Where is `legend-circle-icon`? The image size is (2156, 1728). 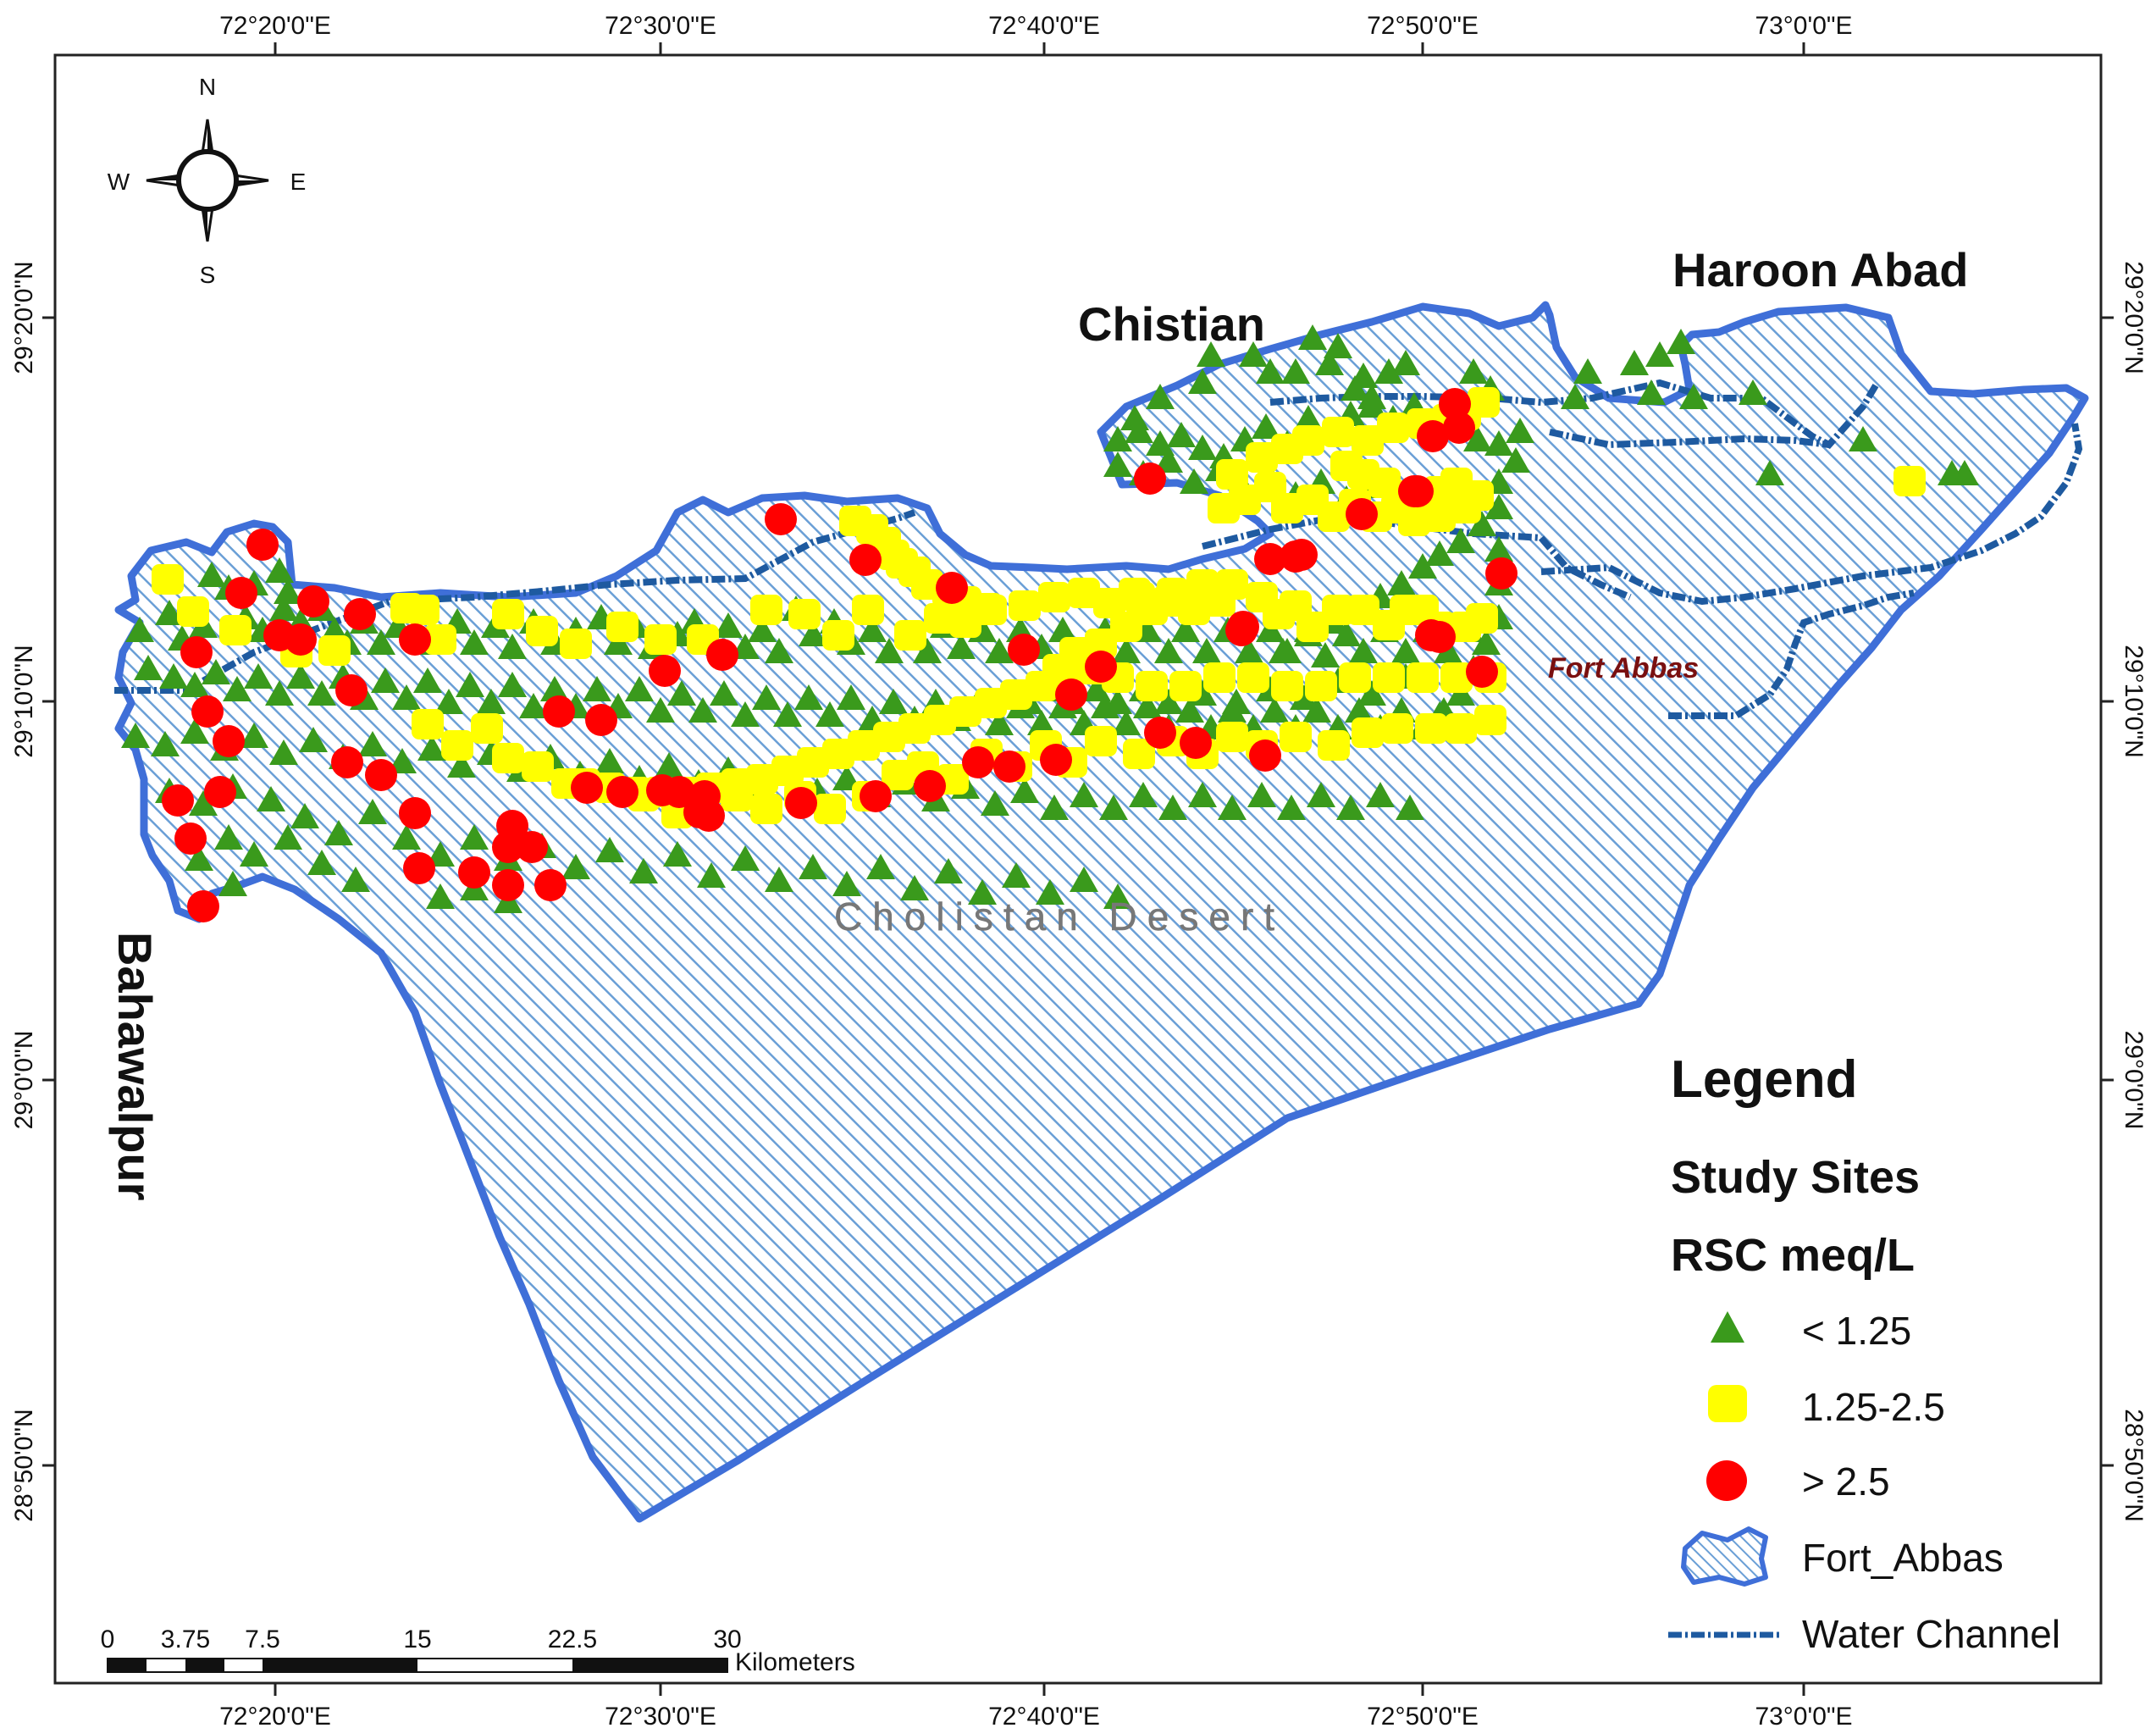 legend-circle-icon is located at coordinates (1726, 1480).